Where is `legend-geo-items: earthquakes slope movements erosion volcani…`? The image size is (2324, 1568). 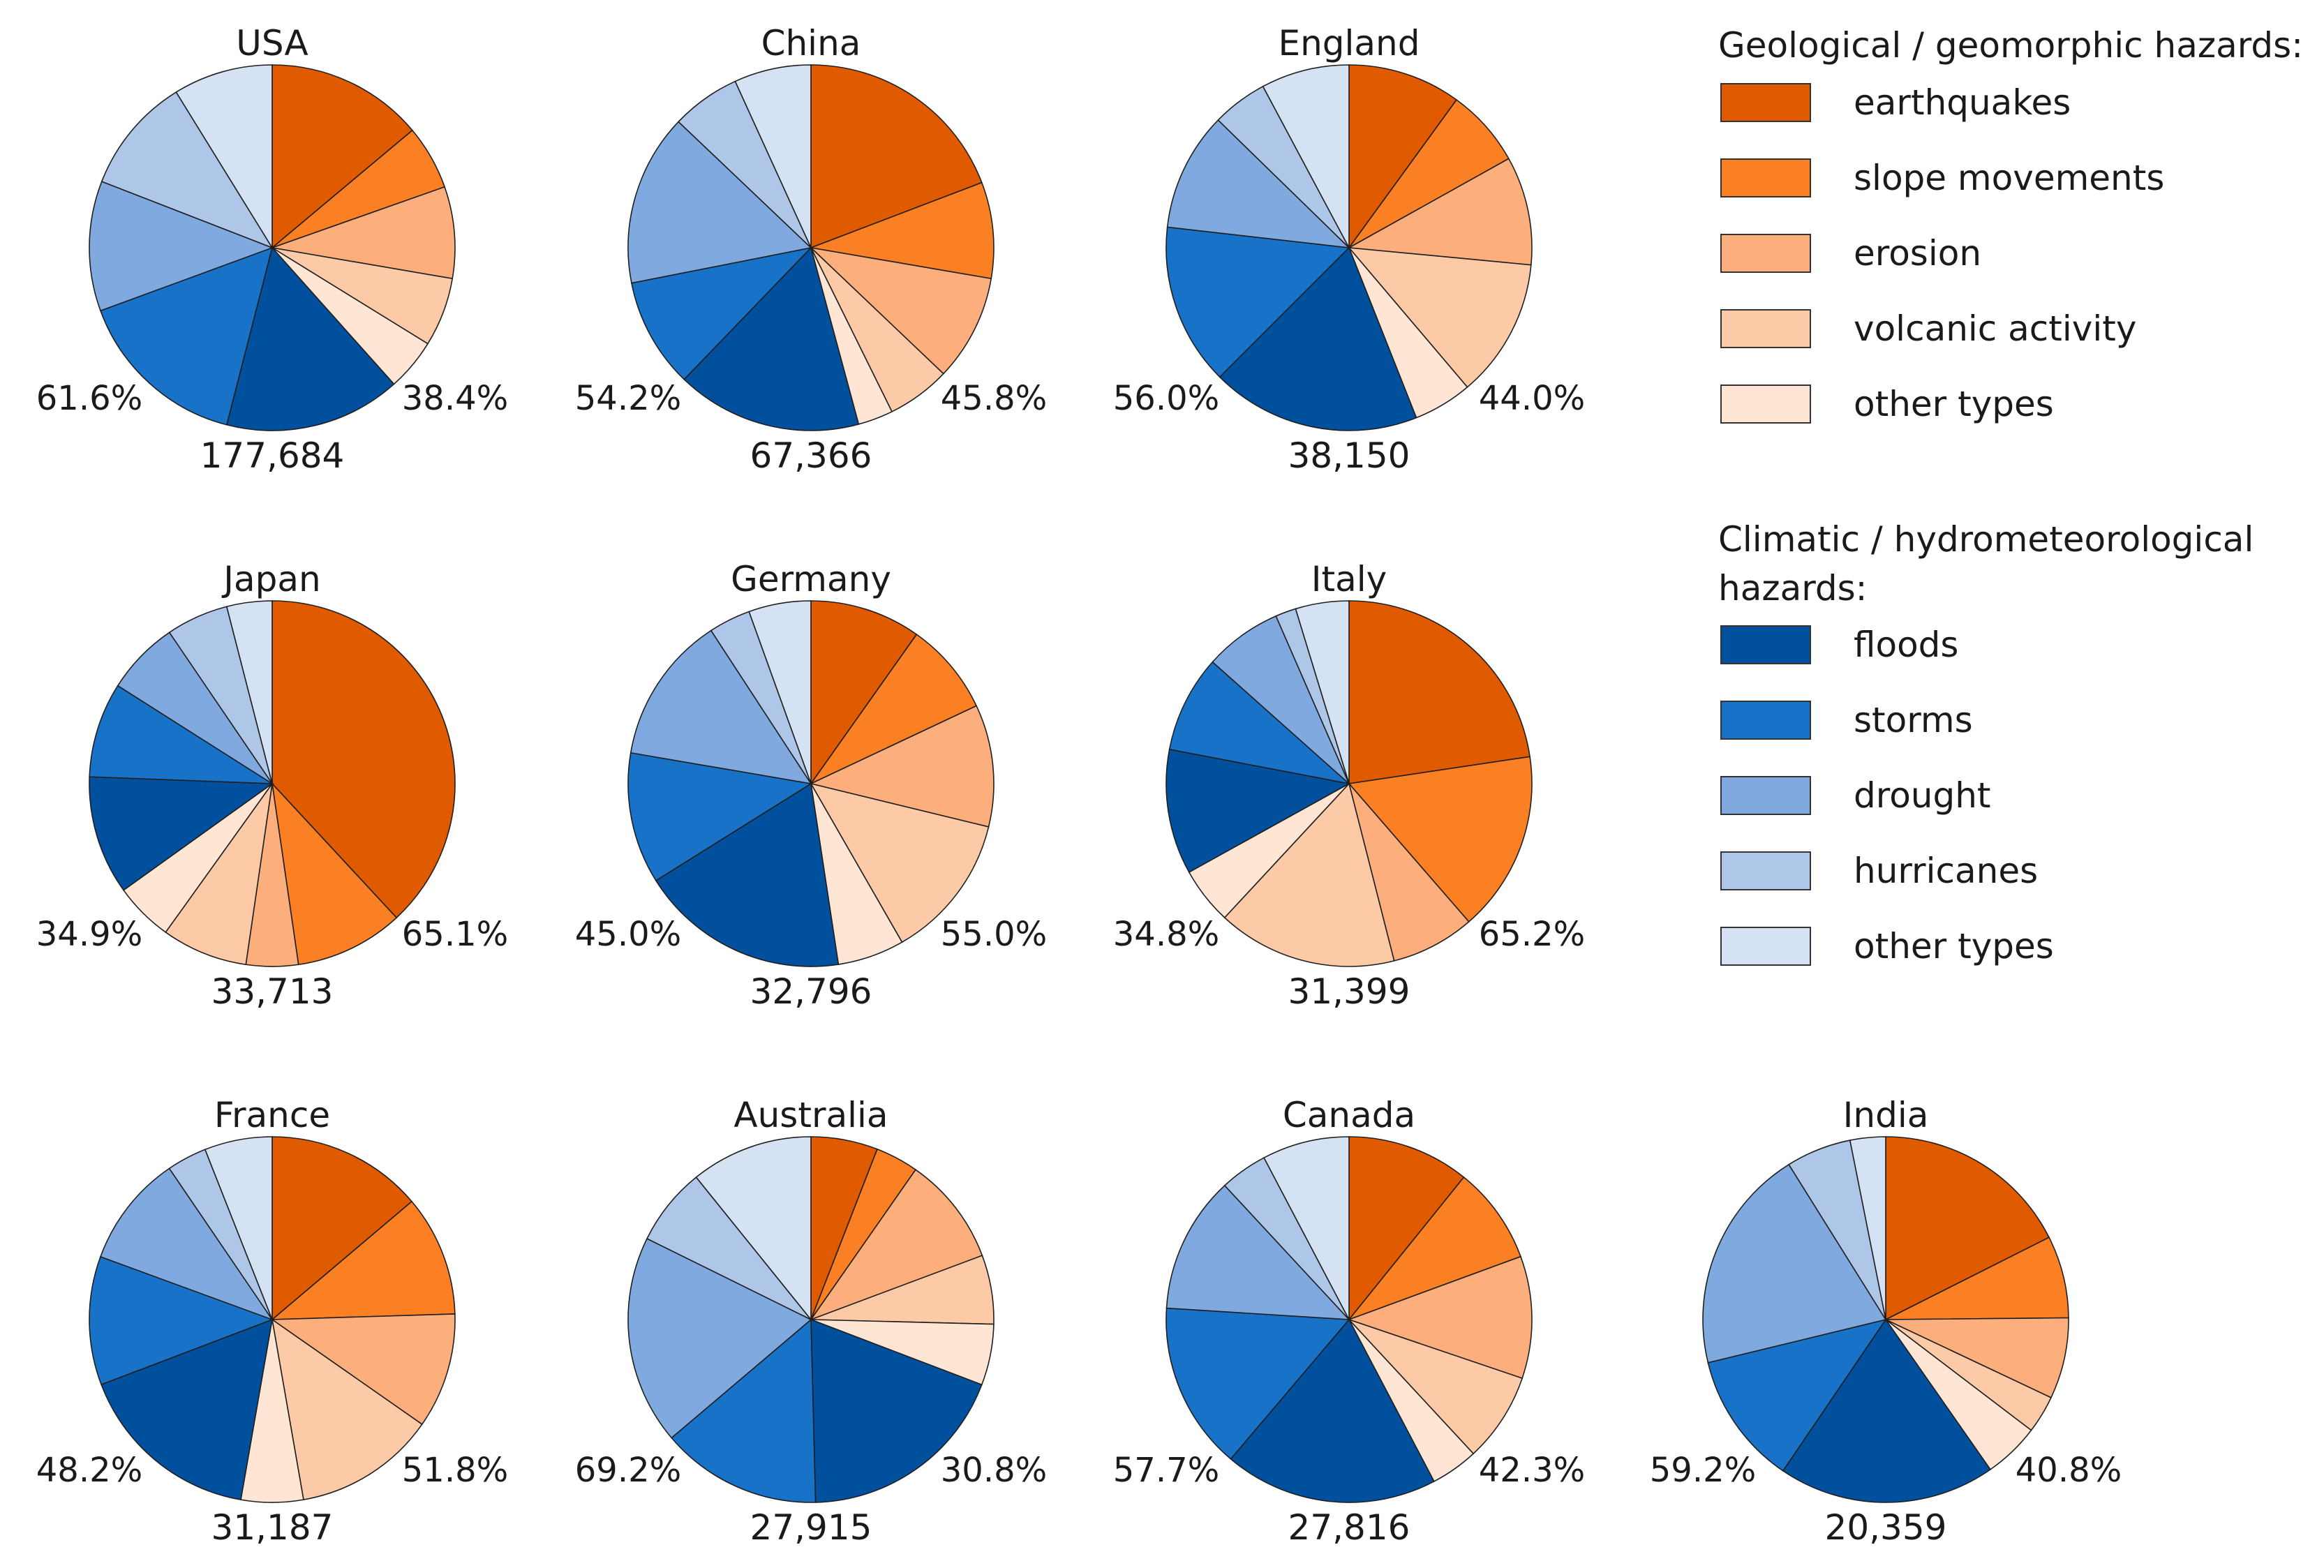 legend-geo-items: earthquakes slope movements erosion volcani… is located at coordinates (1942, 253).